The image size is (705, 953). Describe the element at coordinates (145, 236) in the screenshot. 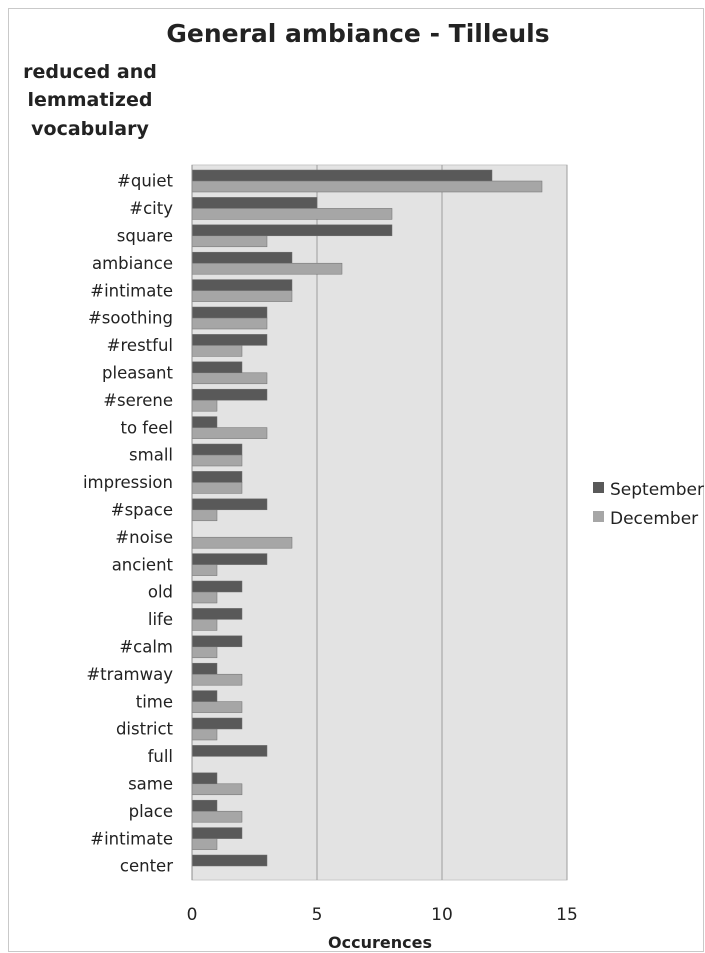

I see `category-label: square` at that location.